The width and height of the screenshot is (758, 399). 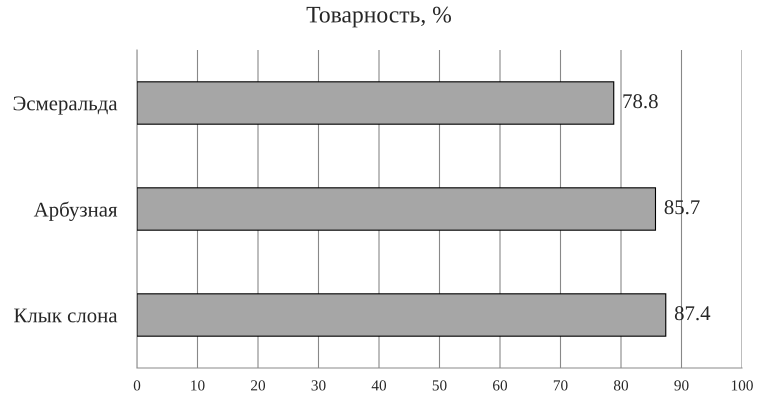 I want to click on x-tick-label: 60, so click(x=500, y=385).